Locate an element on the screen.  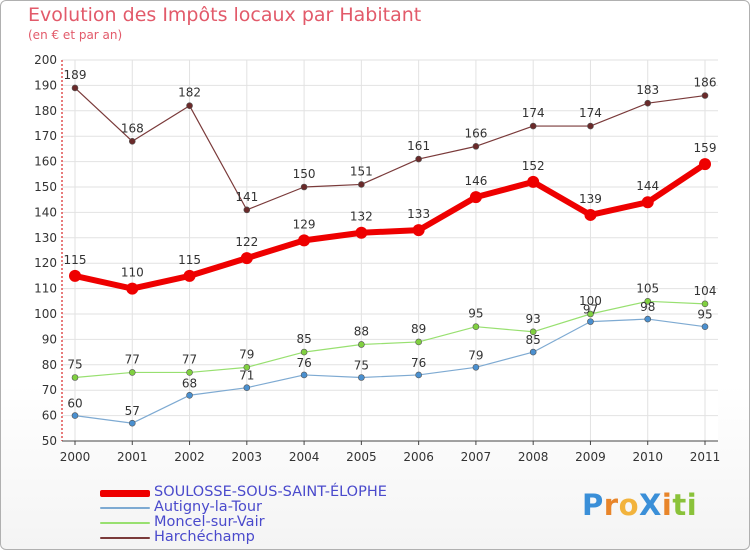
data-label: 85 is located at coordinates (303, 339).